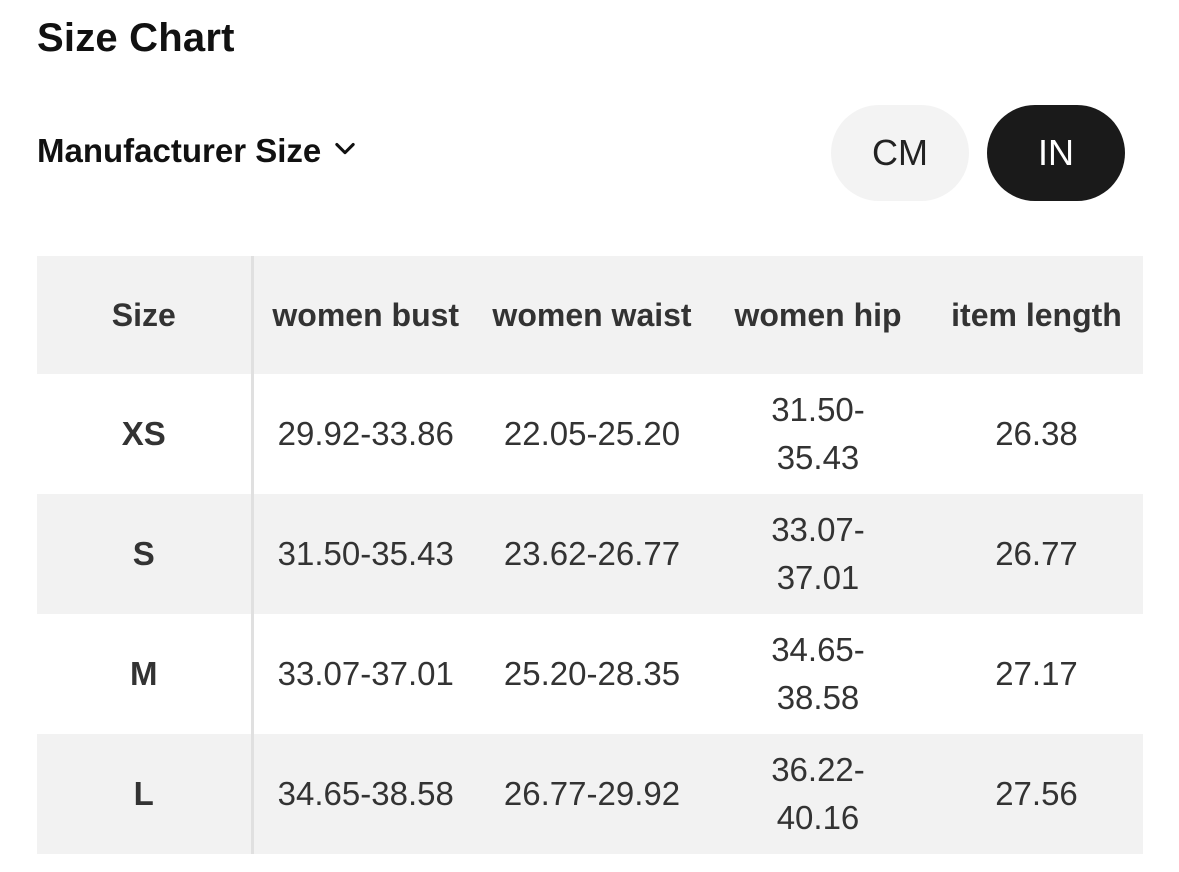 This screenshot has height=872, width=1179. I want to click on unit-cm-button: CM, so click(900, 153).